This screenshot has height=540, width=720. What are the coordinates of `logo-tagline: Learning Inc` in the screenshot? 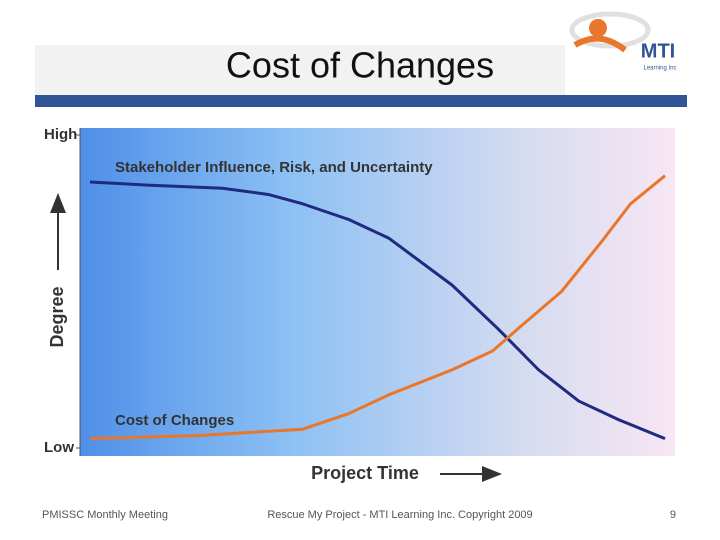 It's located at (659, 69).